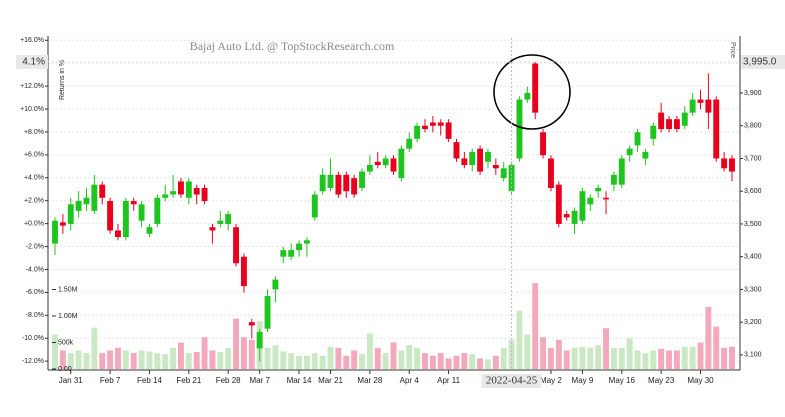 This screenshot has width=785, height=417. Describe the element at coordinates (330, 380) in the screenshot. I see `x-tick-label: Mar 21` at that location.